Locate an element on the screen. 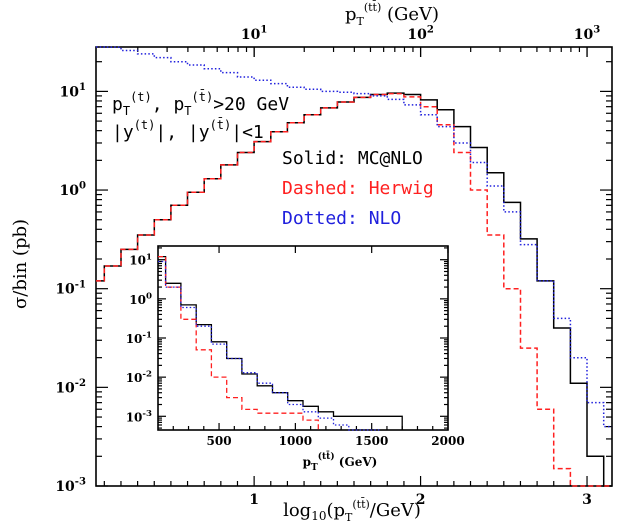  y-tick-label: 10⁰ is located at coordinates (73, 190).